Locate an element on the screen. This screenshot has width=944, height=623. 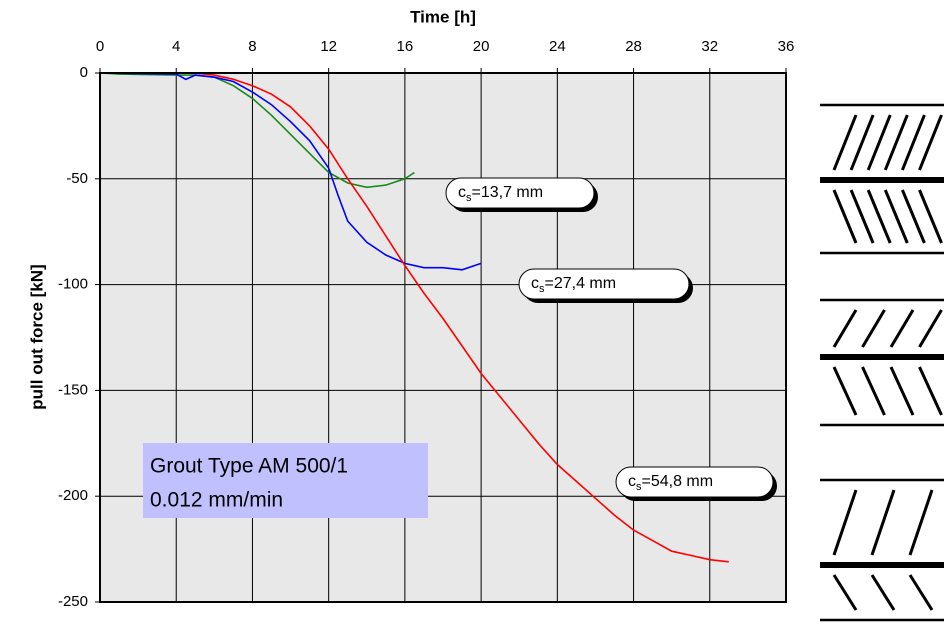
x-tick-label: 24 is located at coordinates (557, 46).